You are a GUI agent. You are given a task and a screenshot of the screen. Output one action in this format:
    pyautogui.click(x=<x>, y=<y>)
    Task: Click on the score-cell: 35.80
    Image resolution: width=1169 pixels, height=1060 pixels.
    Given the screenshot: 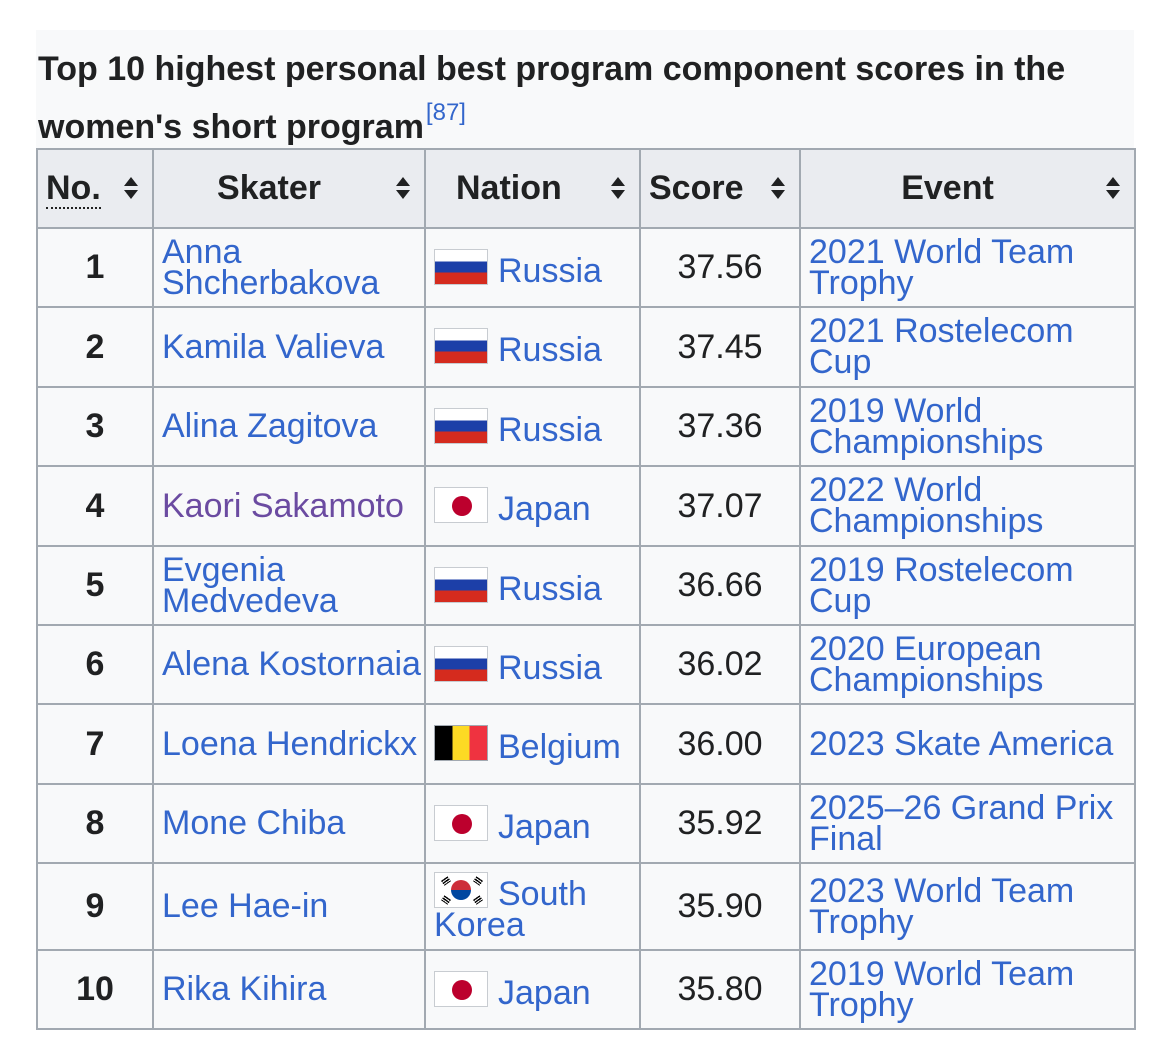 What is the action you would take?
    pyautogui.click(x=720, y=989)
    